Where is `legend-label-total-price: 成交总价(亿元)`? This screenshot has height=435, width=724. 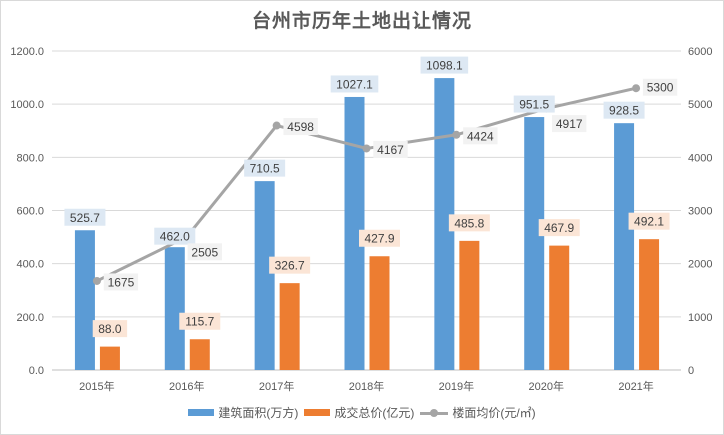 legend-label-total-price: 成交总价(亿元) is located at coordinates (374, 413).